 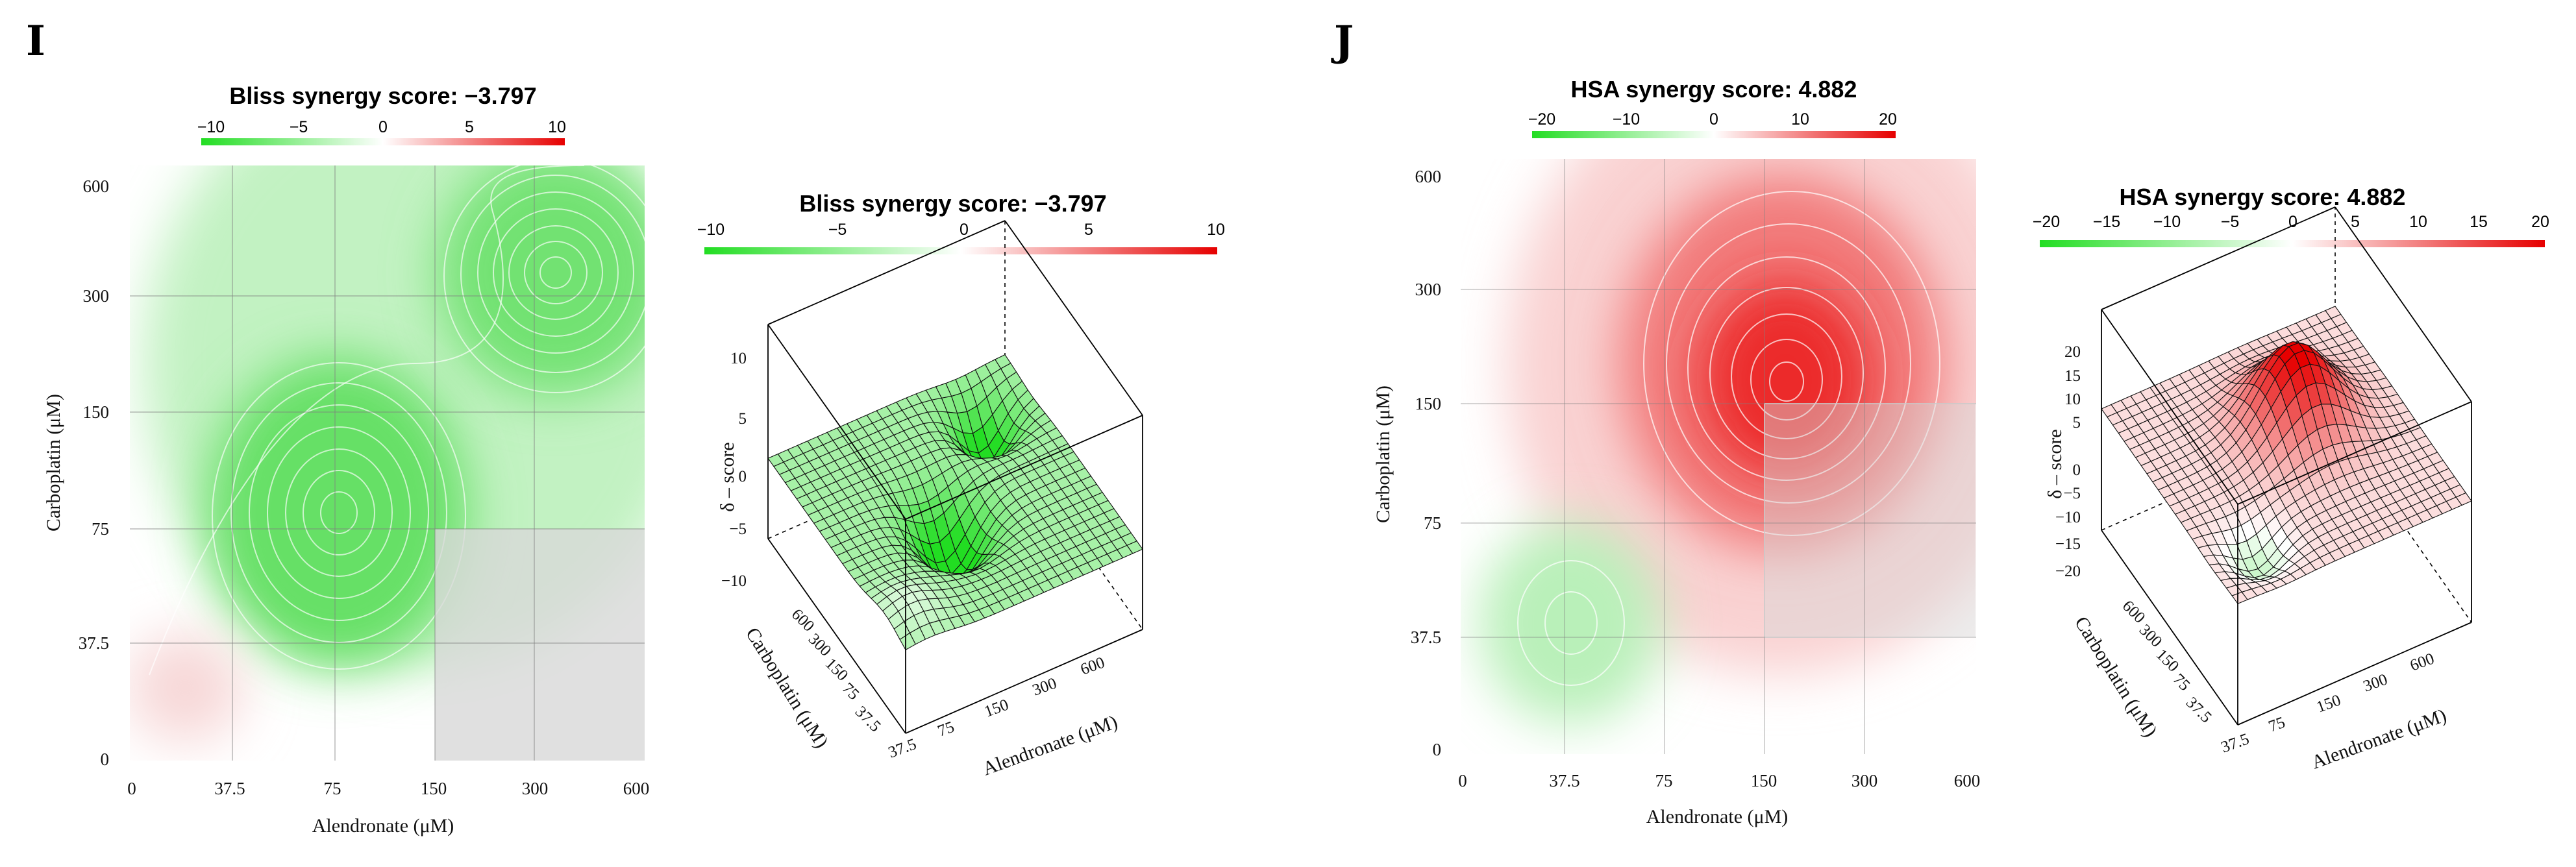 What do you see at coordinates (2068, 571) in the screenshot?
I see `z-tick: −20` at bounding box center [2068, 571].